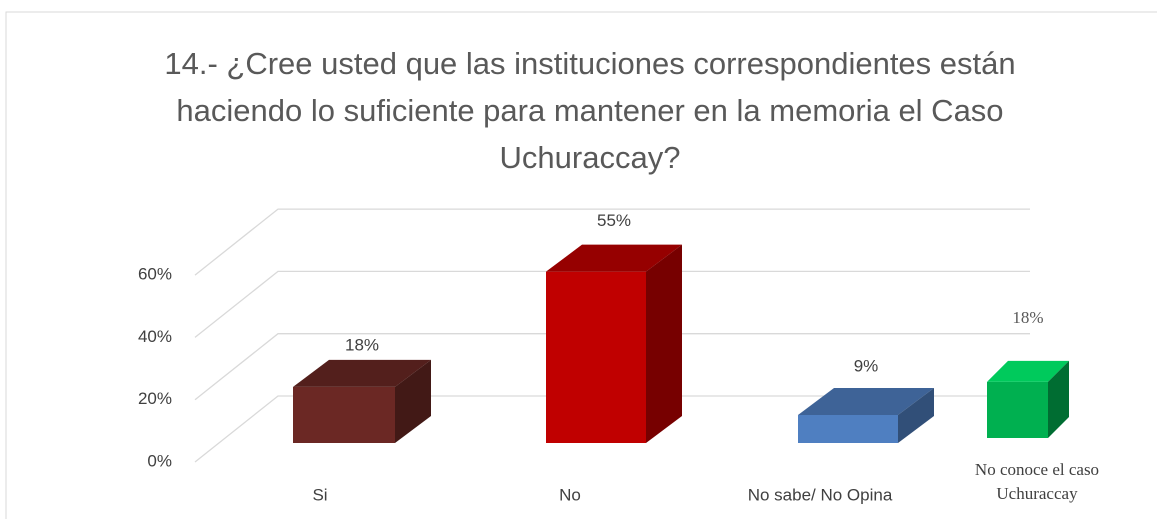 Image resolution: width=1157 pixels, height=519 pixels. Describe the element at coordinates (155, 274) in the screenshot. I see `y-tick-label: 60%` at that location.